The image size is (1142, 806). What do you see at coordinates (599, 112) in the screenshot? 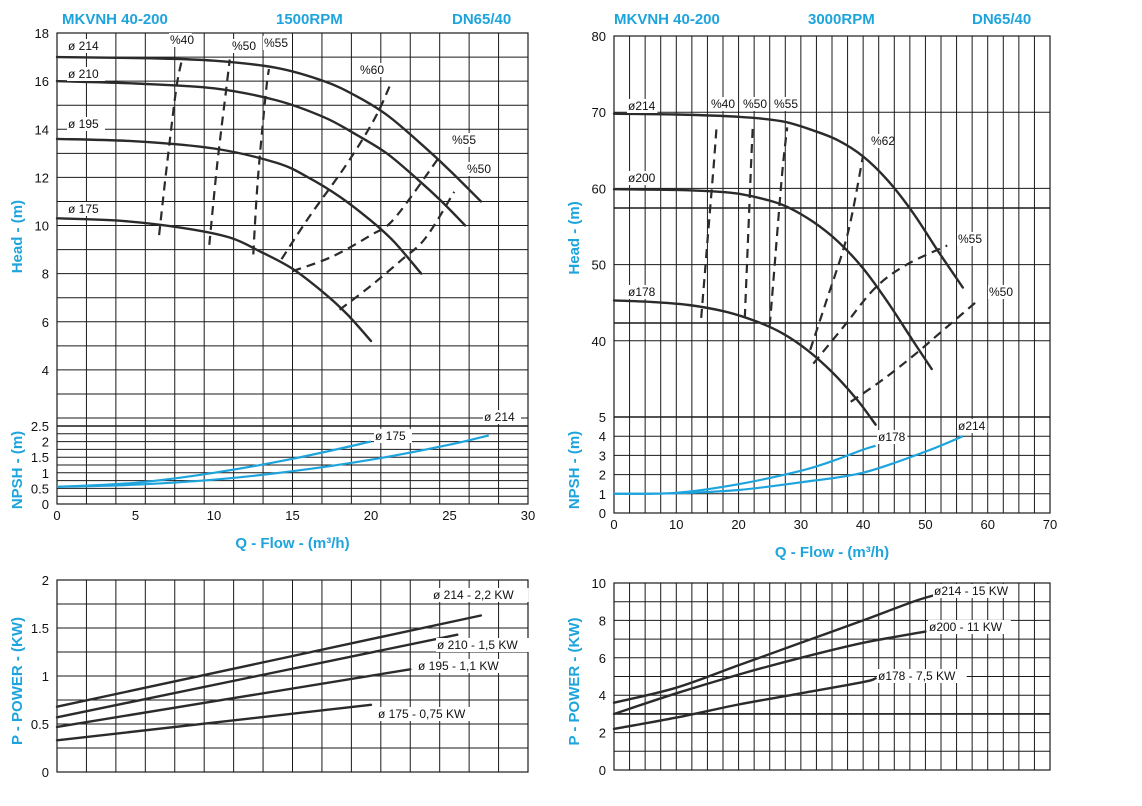
I see `y-tick-label: 70` at bounding box center [599, 112].